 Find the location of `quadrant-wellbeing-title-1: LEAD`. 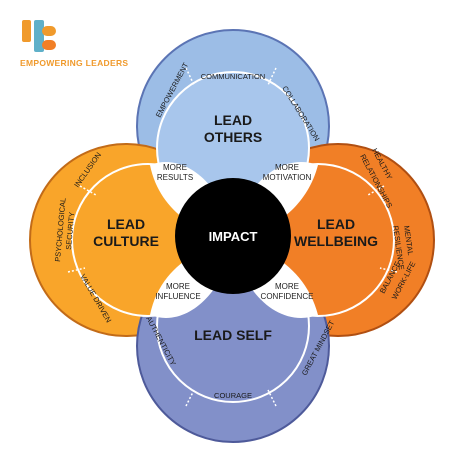

quadrant-wellbeing-title-1: LEAD is located at coordinates (336, 224).